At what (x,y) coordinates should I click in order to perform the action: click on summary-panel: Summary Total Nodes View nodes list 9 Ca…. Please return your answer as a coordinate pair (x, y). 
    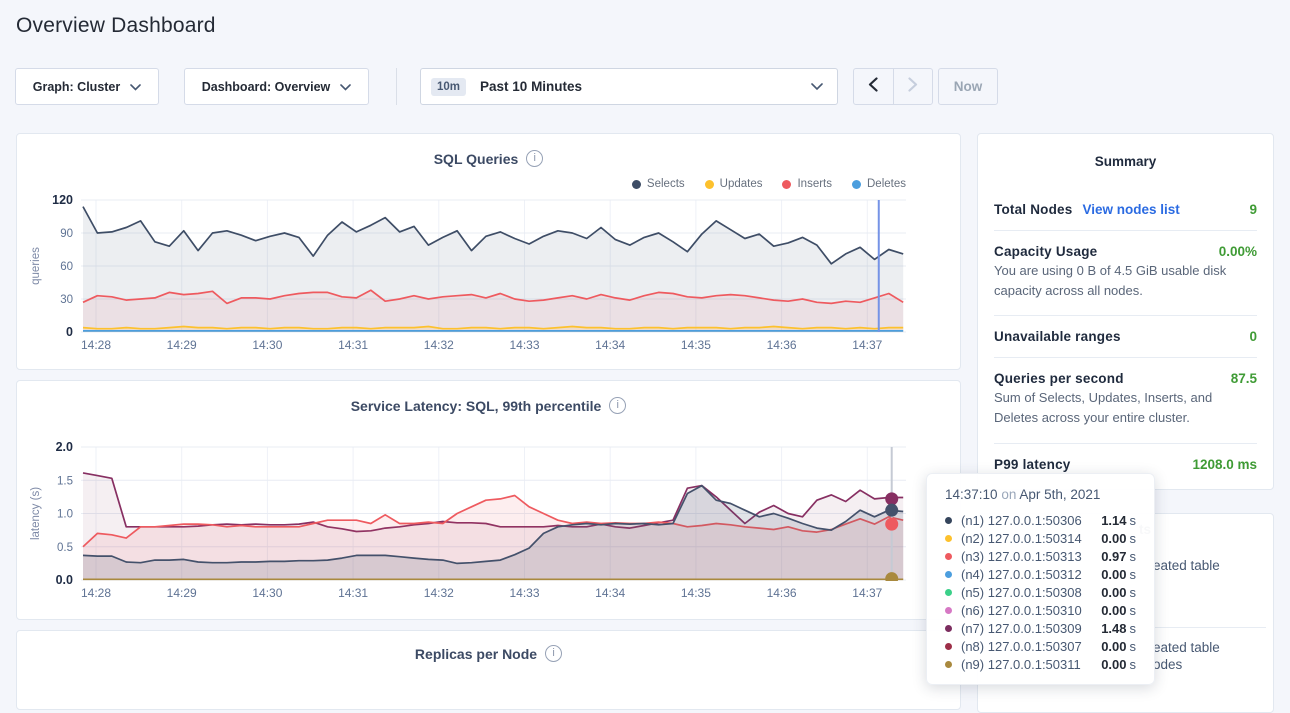
    Looking at the image, I should click on (1125, 311).